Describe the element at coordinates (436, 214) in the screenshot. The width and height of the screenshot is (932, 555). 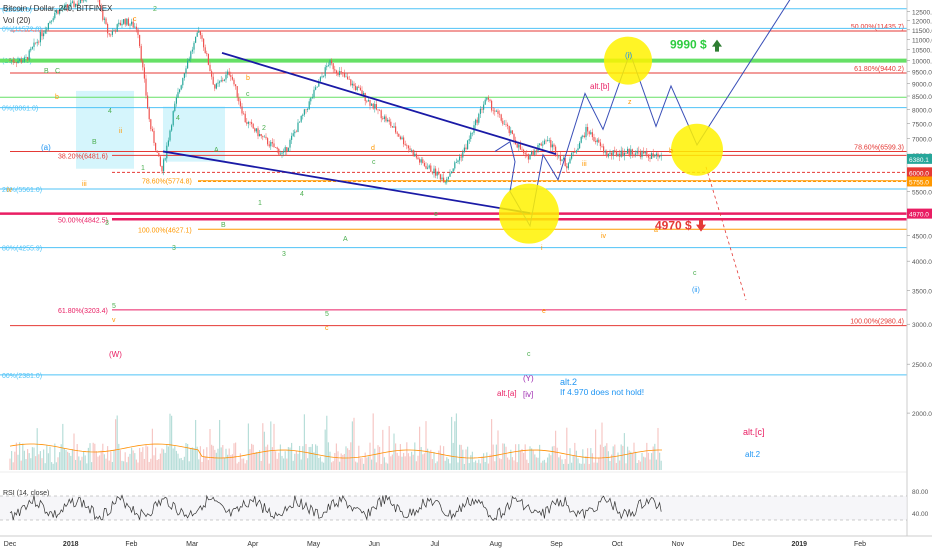
I see `wave-label: e` at that location.